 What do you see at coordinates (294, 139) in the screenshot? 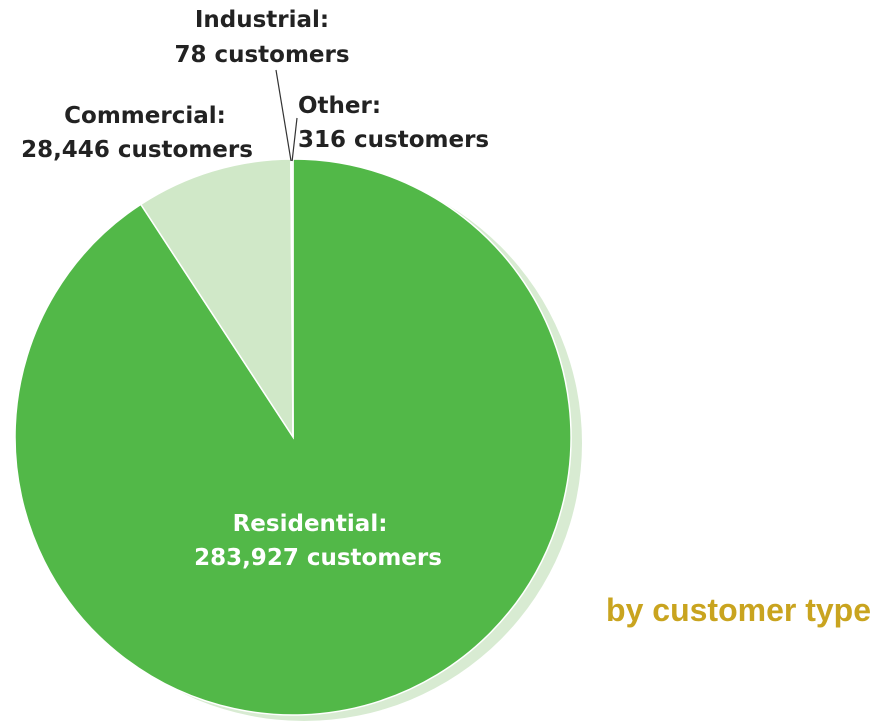
I see `leader-line-other` at bounding box center [294, 139].